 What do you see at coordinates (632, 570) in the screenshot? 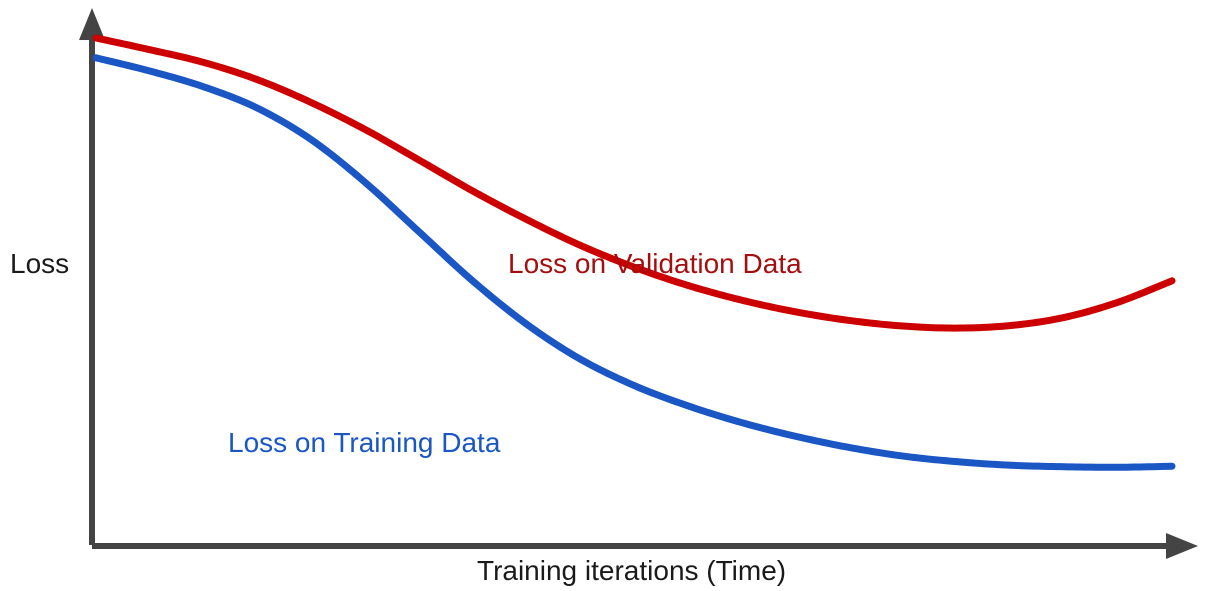
I see `x-axis-label: Training iterations (Time)` at bounding box center [632, 570].